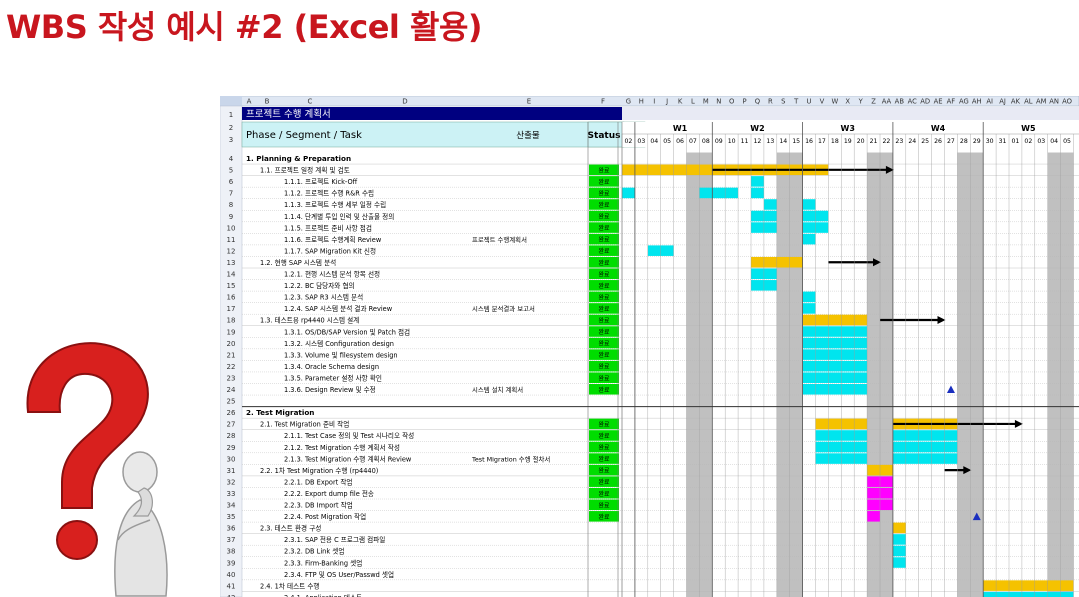 This screenshot has height=597, width=1079. I want to click on row-number: 42, so click(231, 595).